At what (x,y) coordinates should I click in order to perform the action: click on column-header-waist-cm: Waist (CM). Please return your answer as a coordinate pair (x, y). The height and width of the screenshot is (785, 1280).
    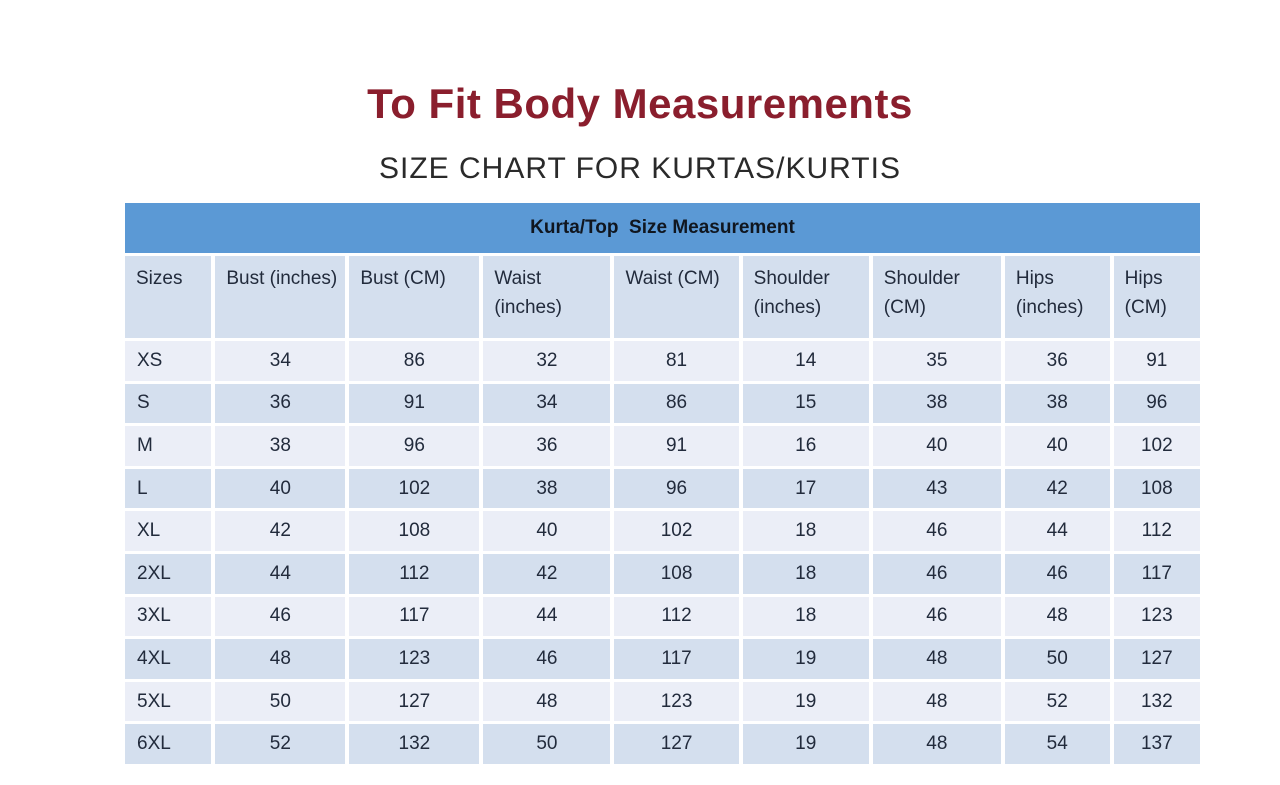
    Looking at the image, I should click on (676, 297).